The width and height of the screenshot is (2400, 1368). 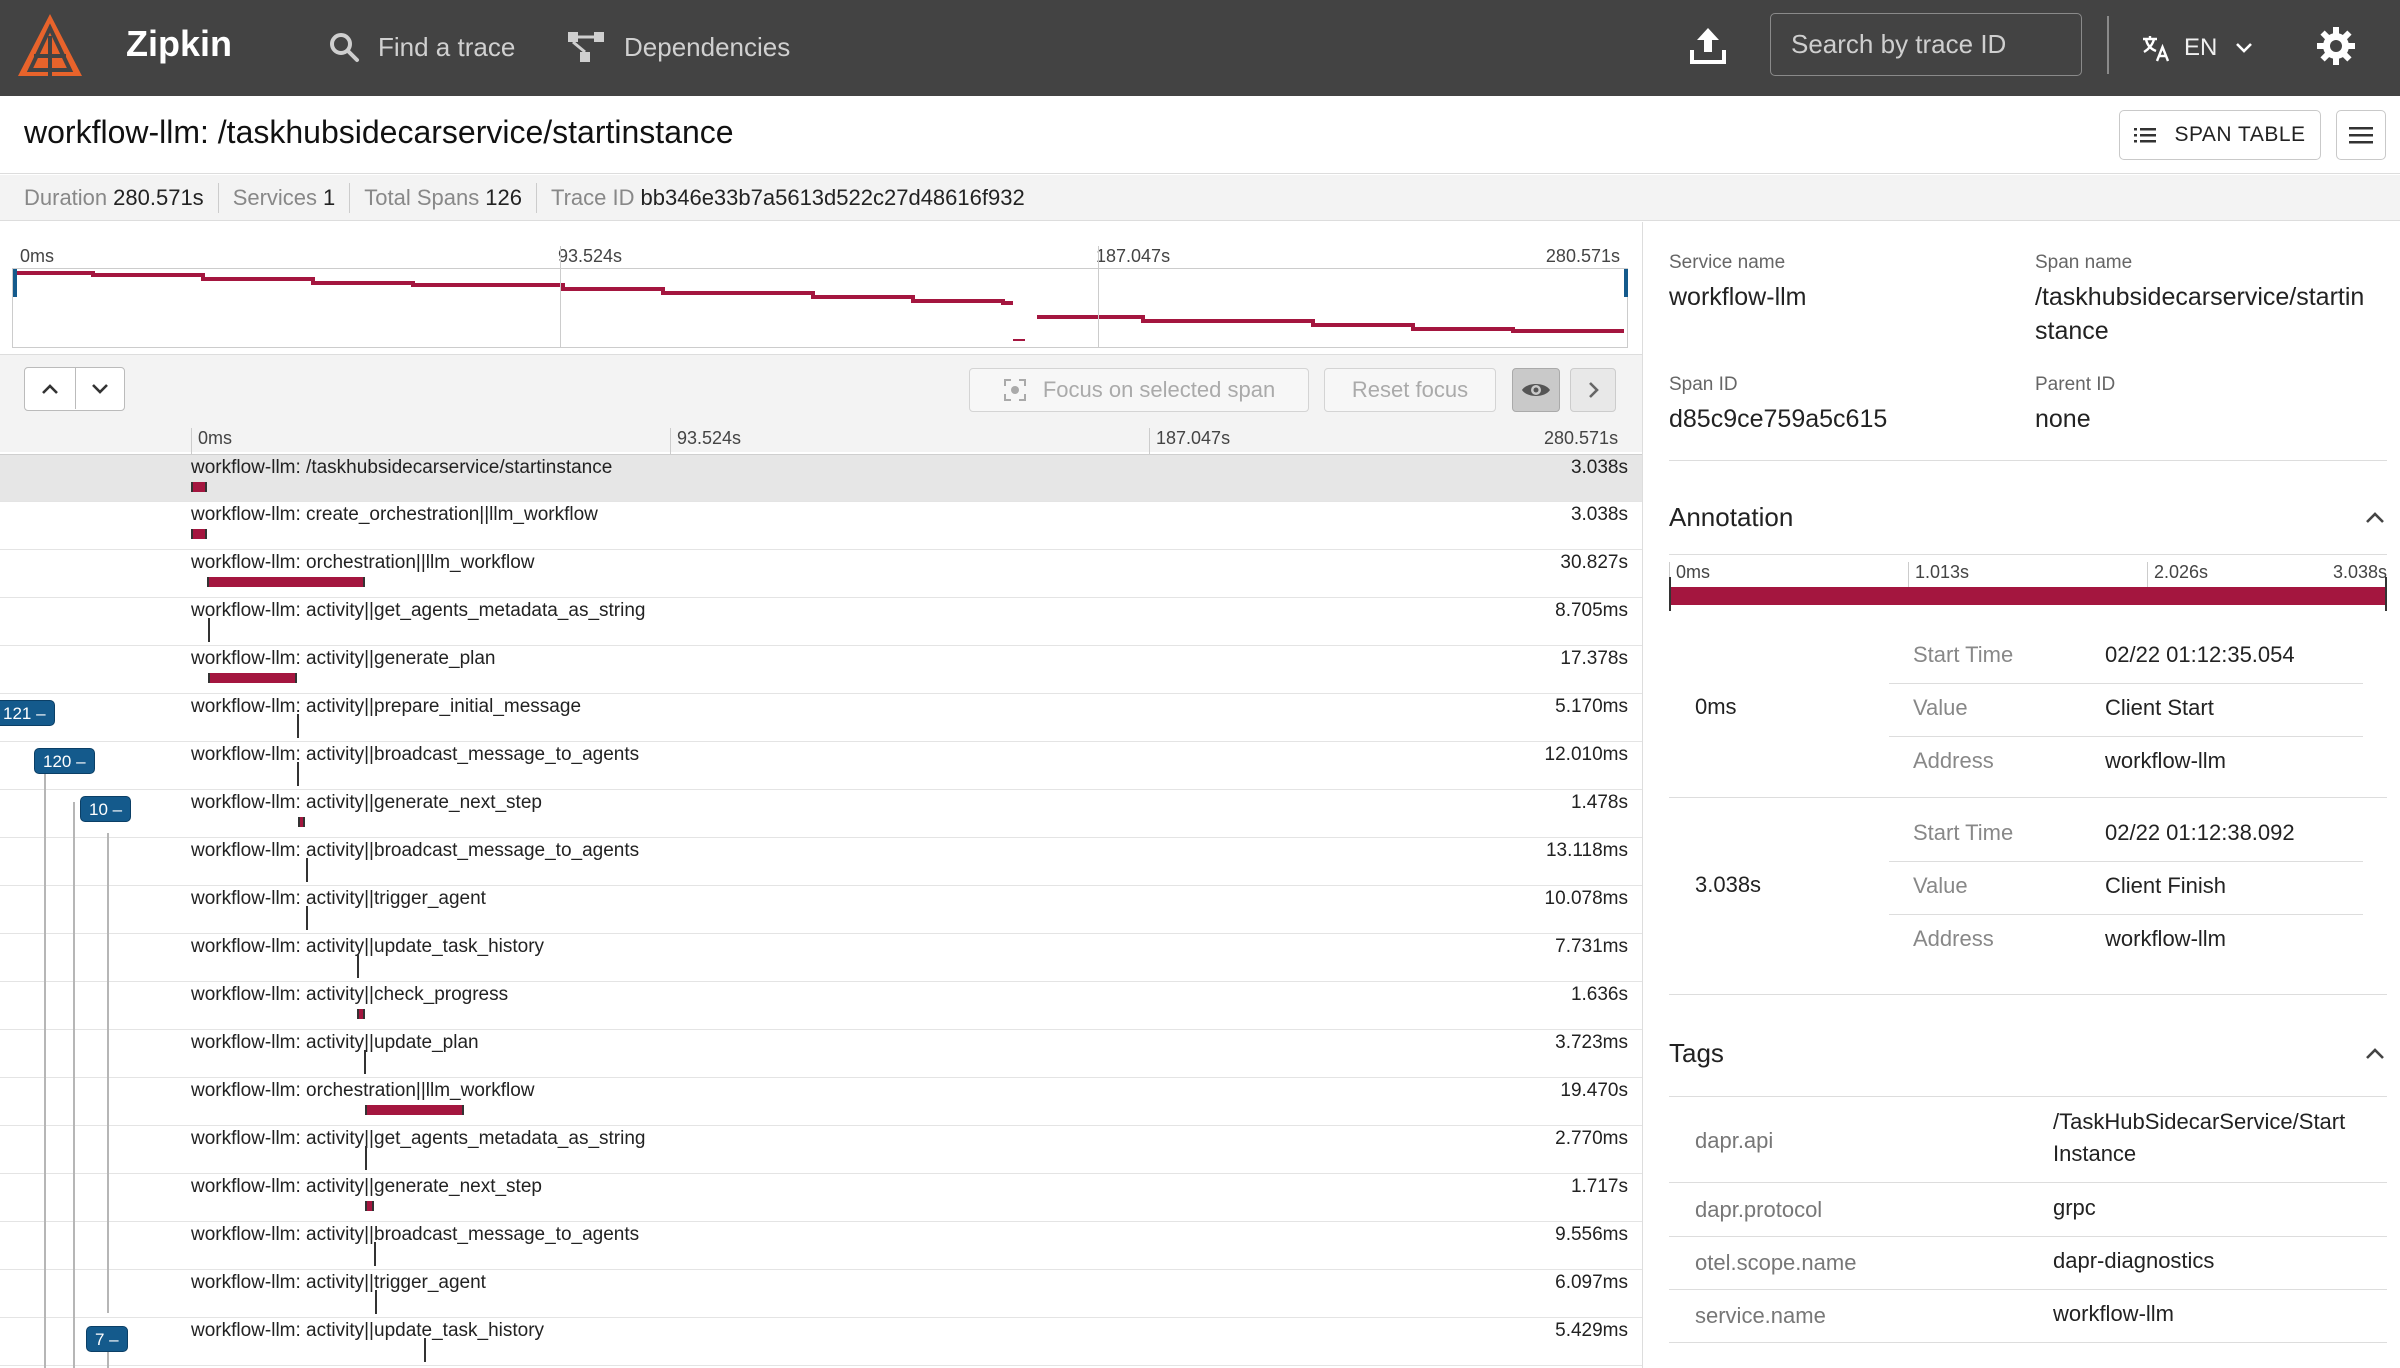 I want to click on dependencies-icon, so click(x=586, y=47).